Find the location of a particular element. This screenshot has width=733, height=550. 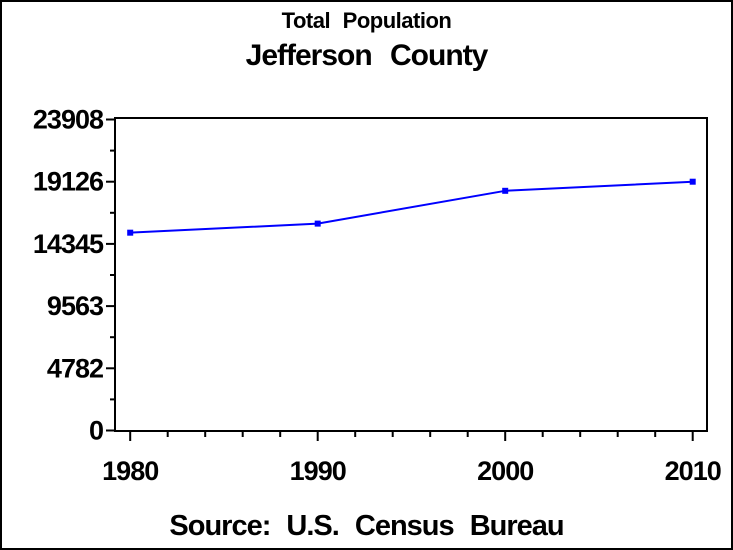

y-axis-tick-label: 14345 is located at coordinates (68, 244).